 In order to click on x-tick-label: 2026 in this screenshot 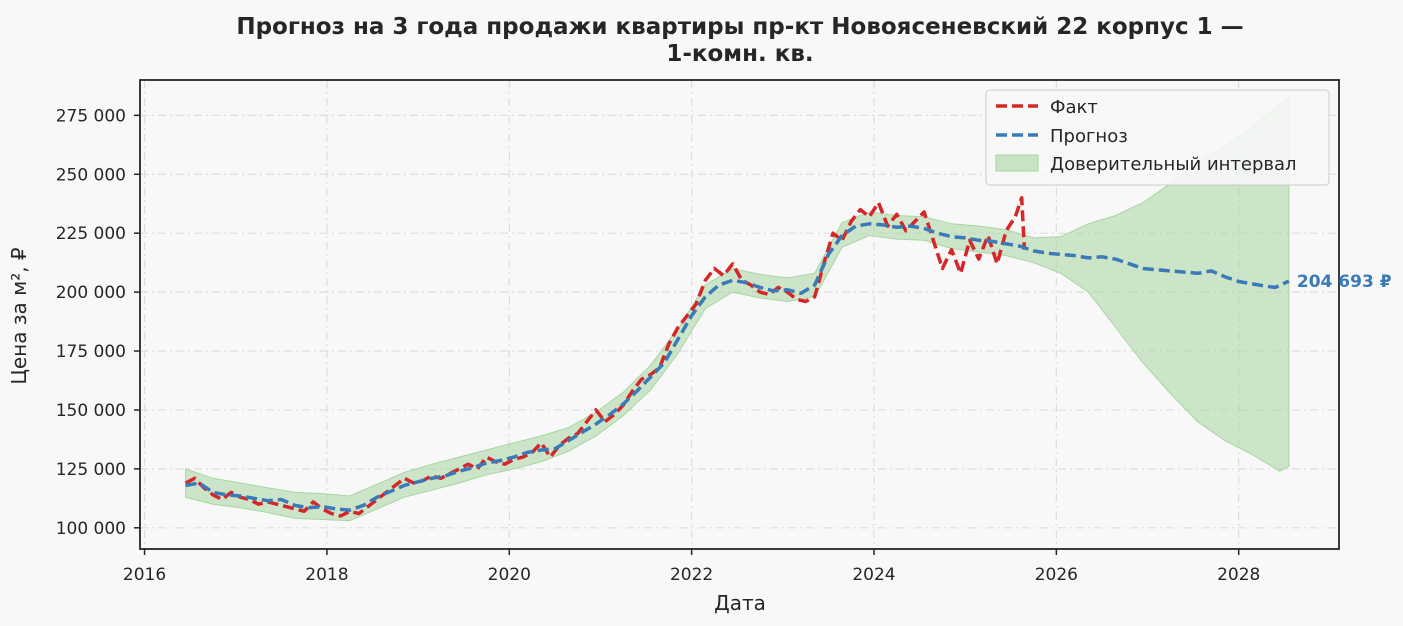, I will do `click(1056, 575)`.